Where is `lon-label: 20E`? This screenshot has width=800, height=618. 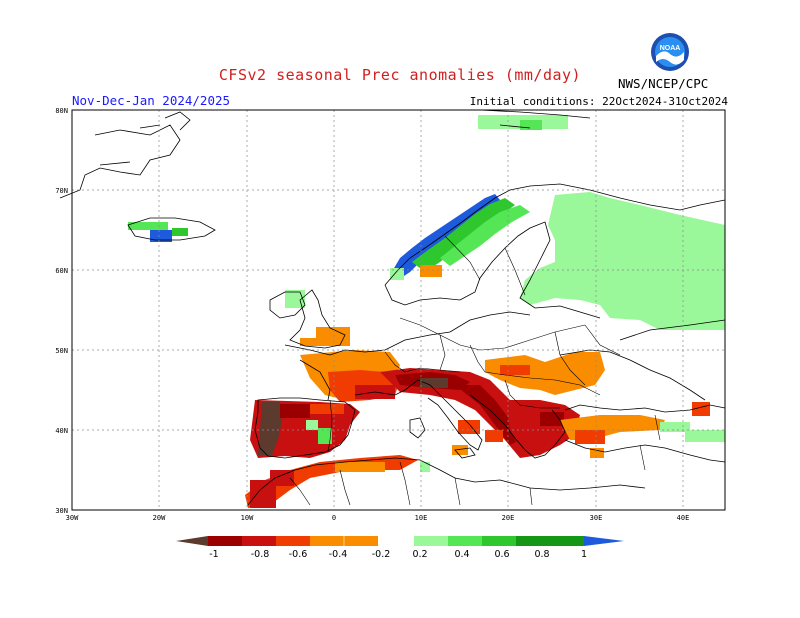
lon-label: 20E is located at coordinates (508, 518).